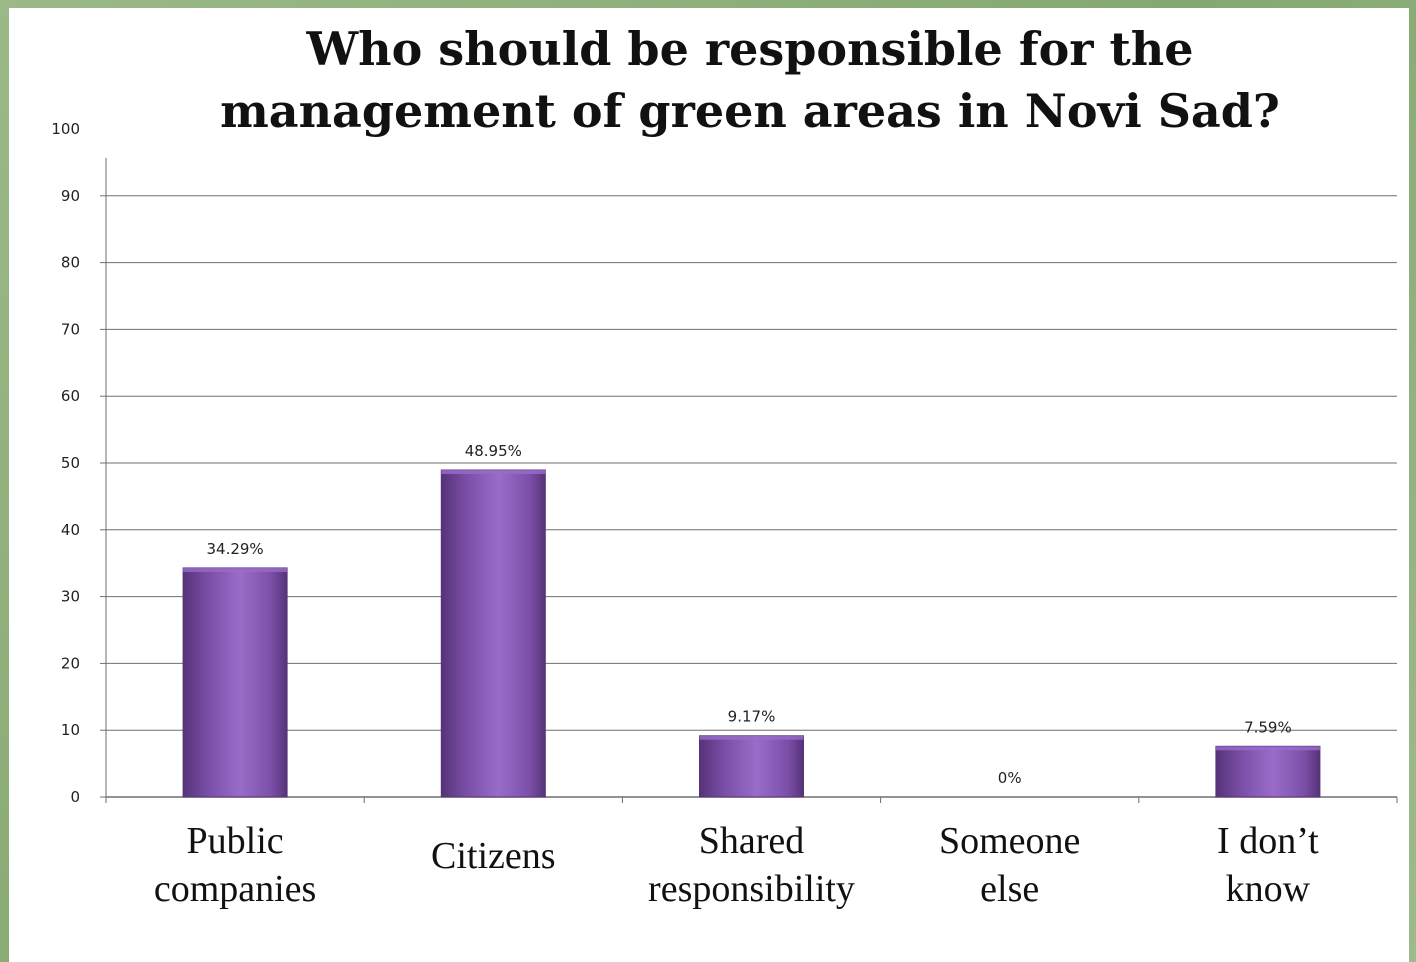 The width and height of the screenshot is (1416, 962). I want to click on x-category-label-3-0: Someone, so click(1009, 841).